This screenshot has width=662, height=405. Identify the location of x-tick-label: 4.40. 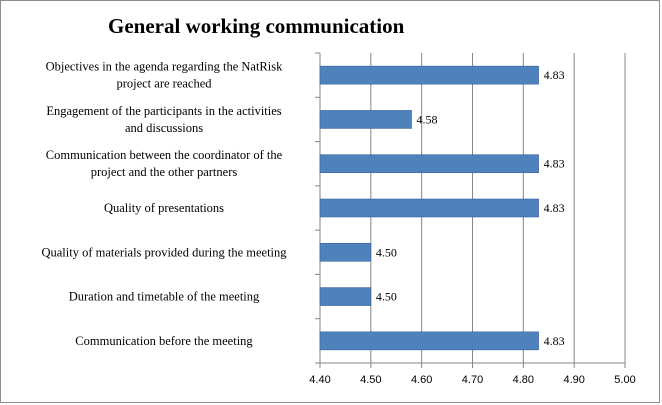
(319, 380).